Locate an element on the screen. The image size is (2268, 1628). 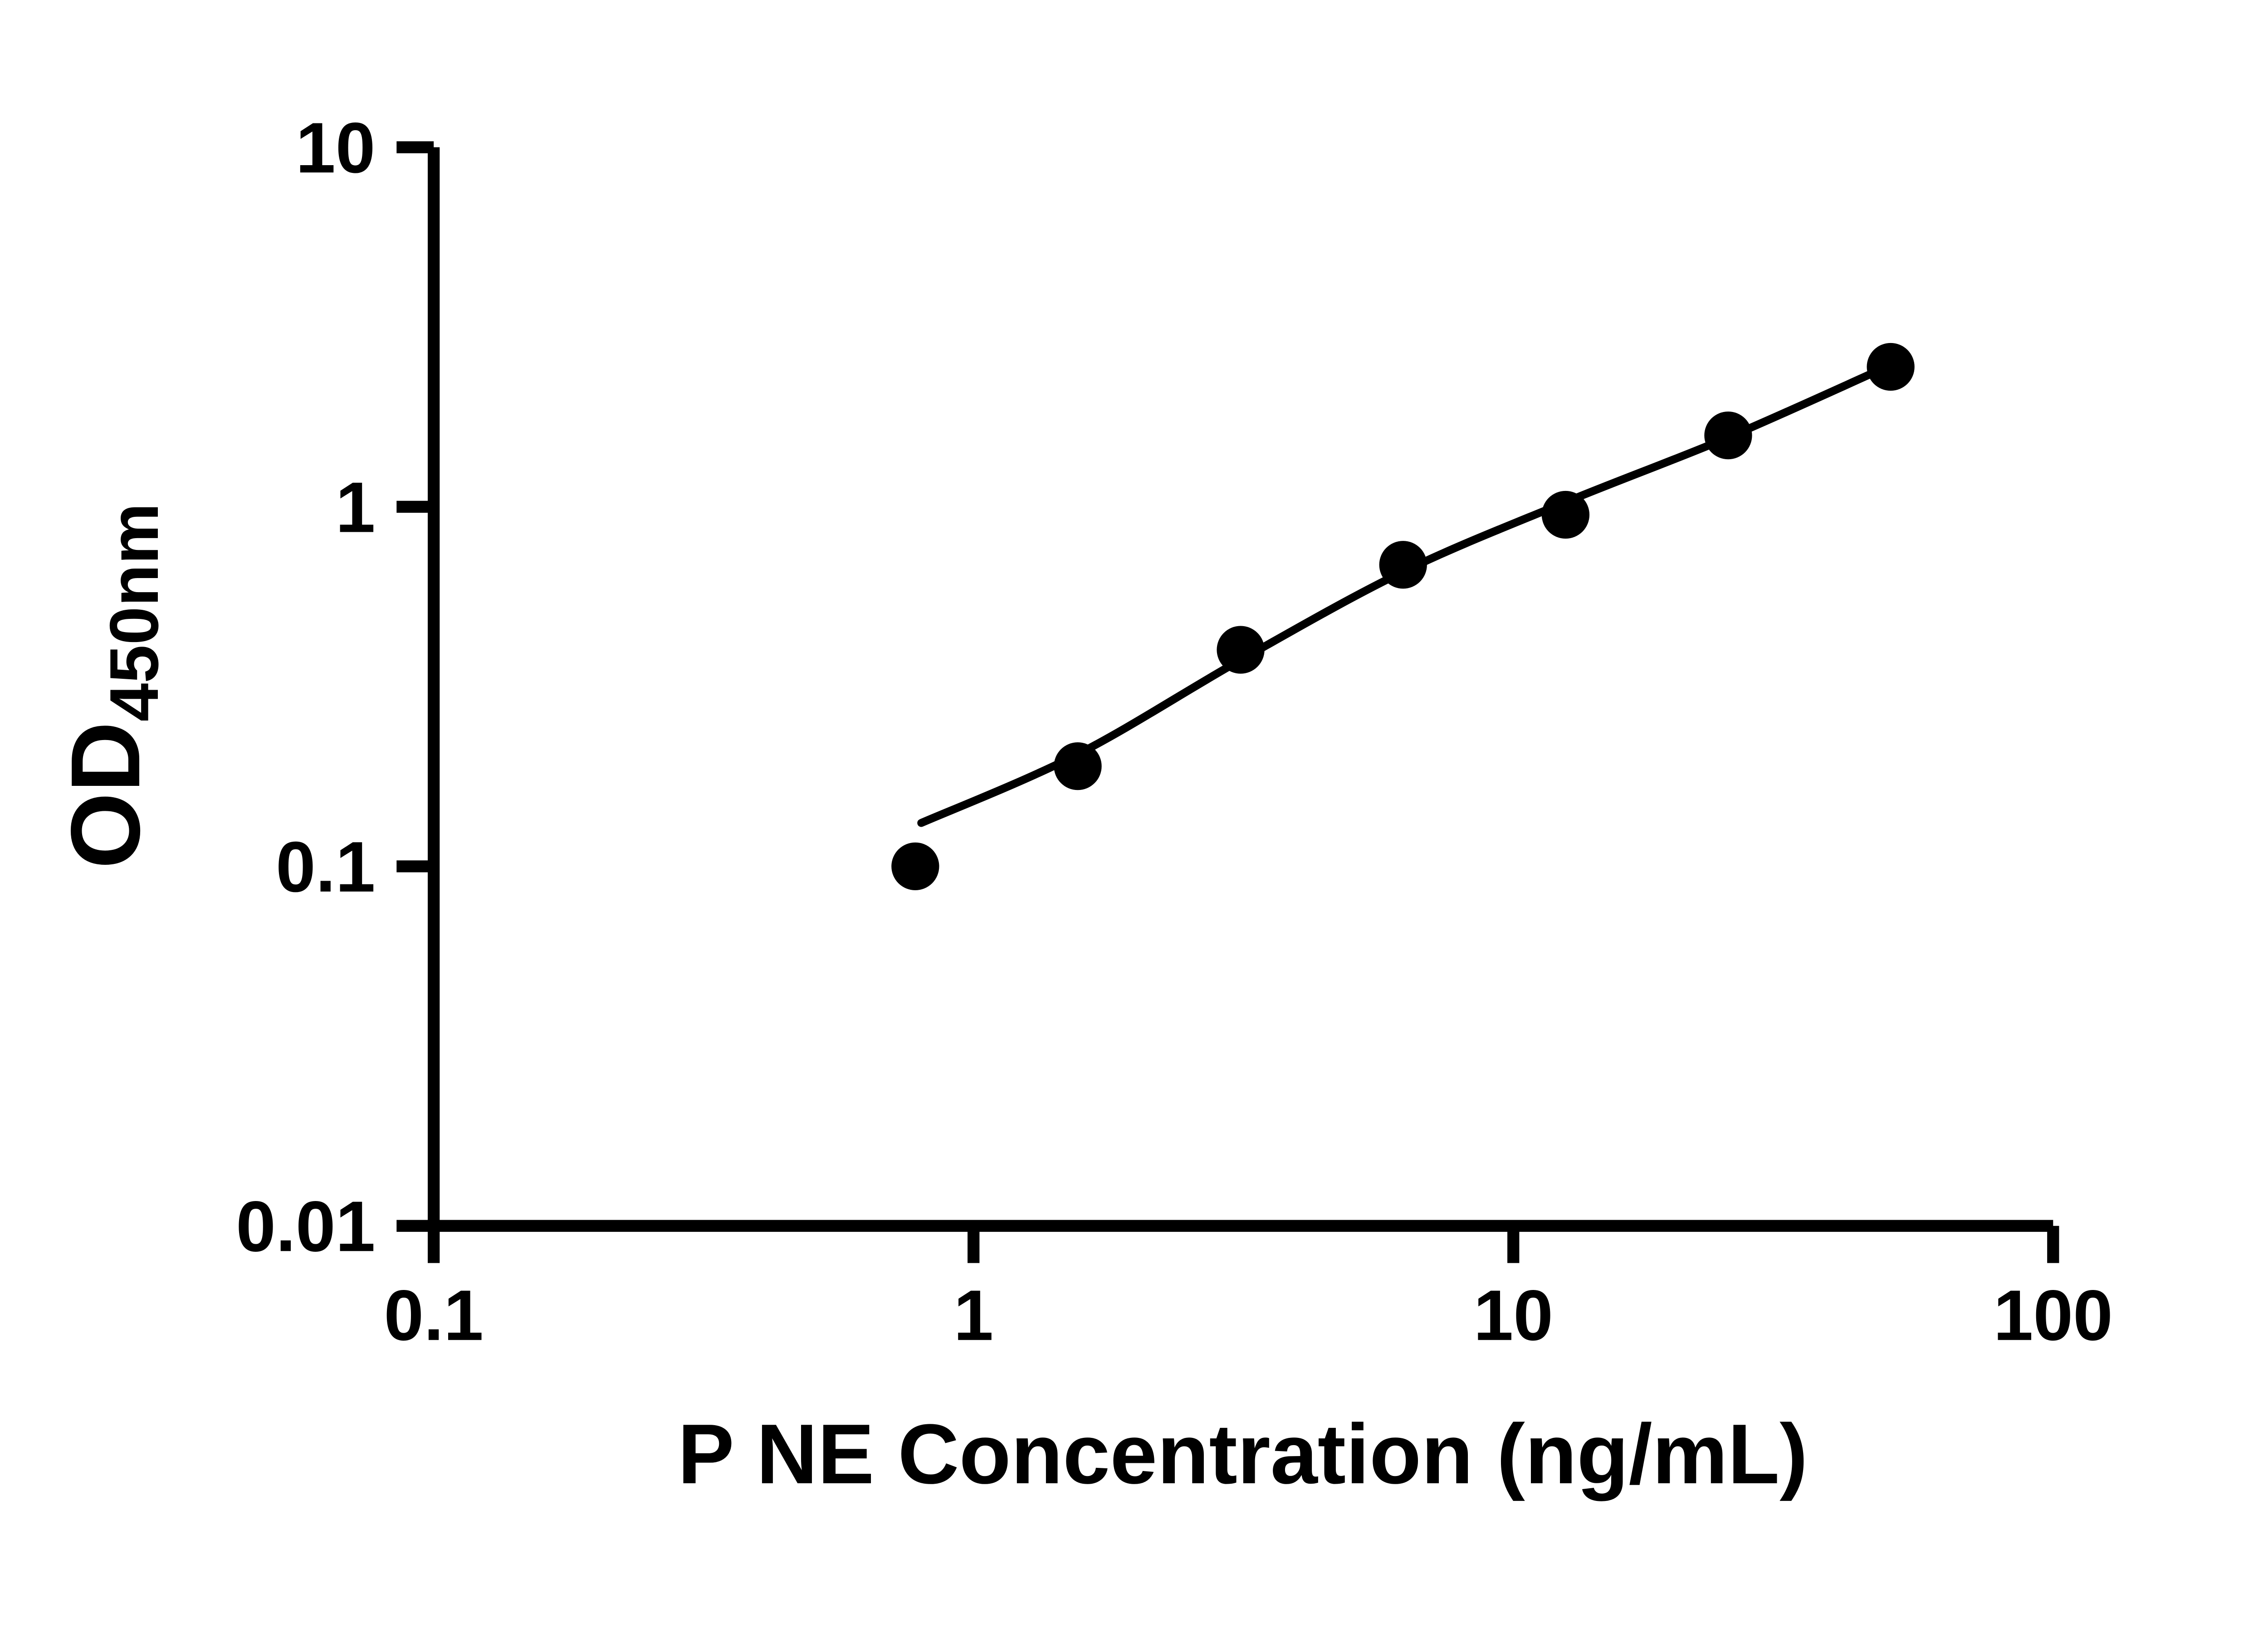
x-ticks is located at coordinates (1243, 1244).